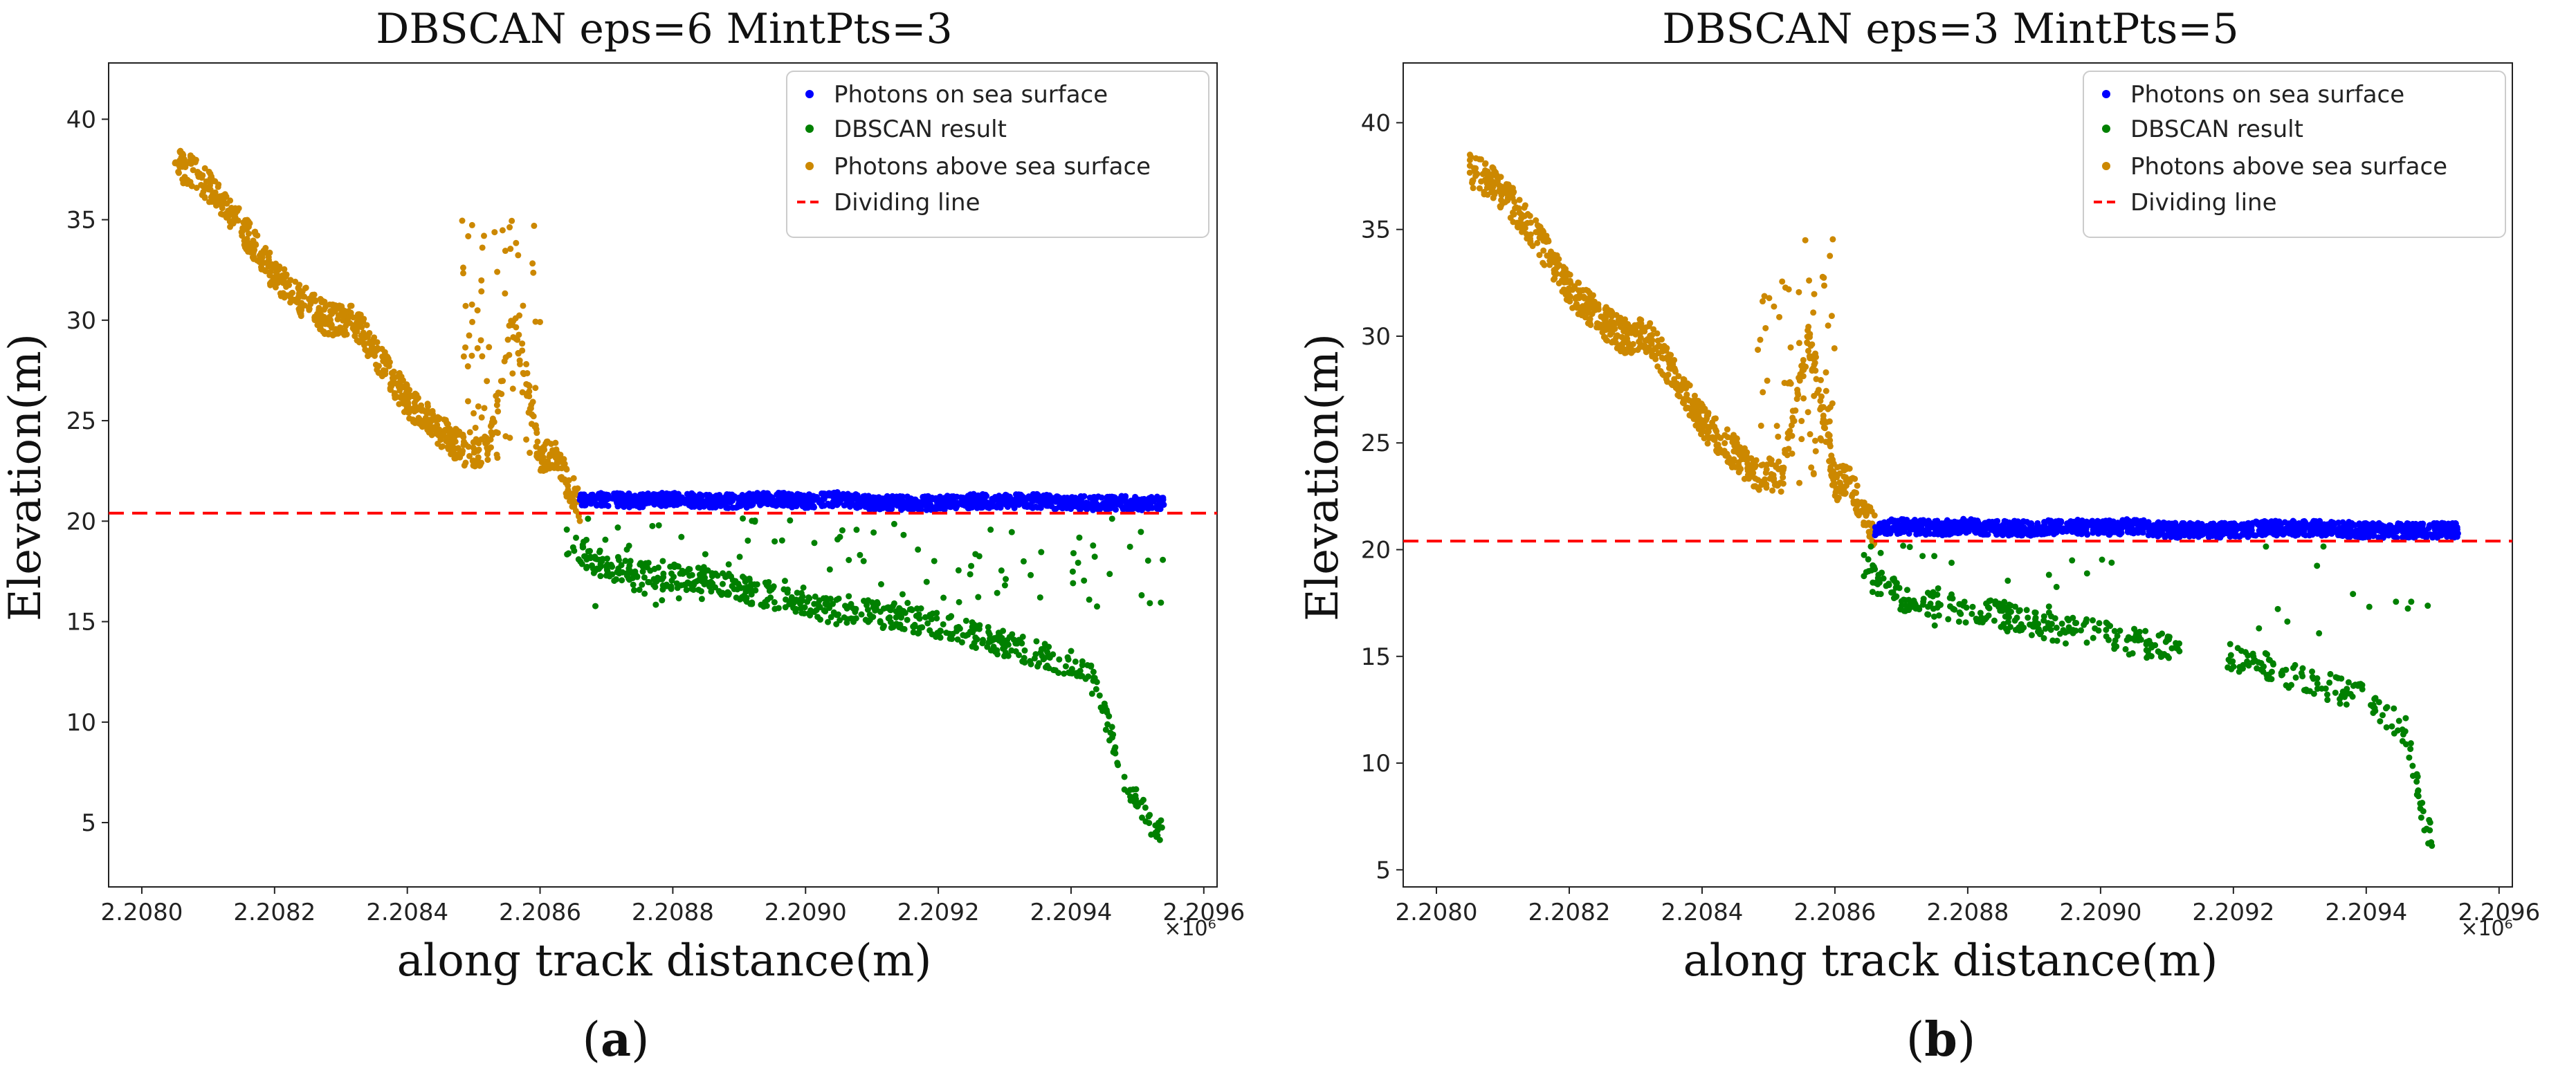  Describe the element at coordinates (1376, 123) in the screenshot. I see `y-tick-label: 40` at that location.